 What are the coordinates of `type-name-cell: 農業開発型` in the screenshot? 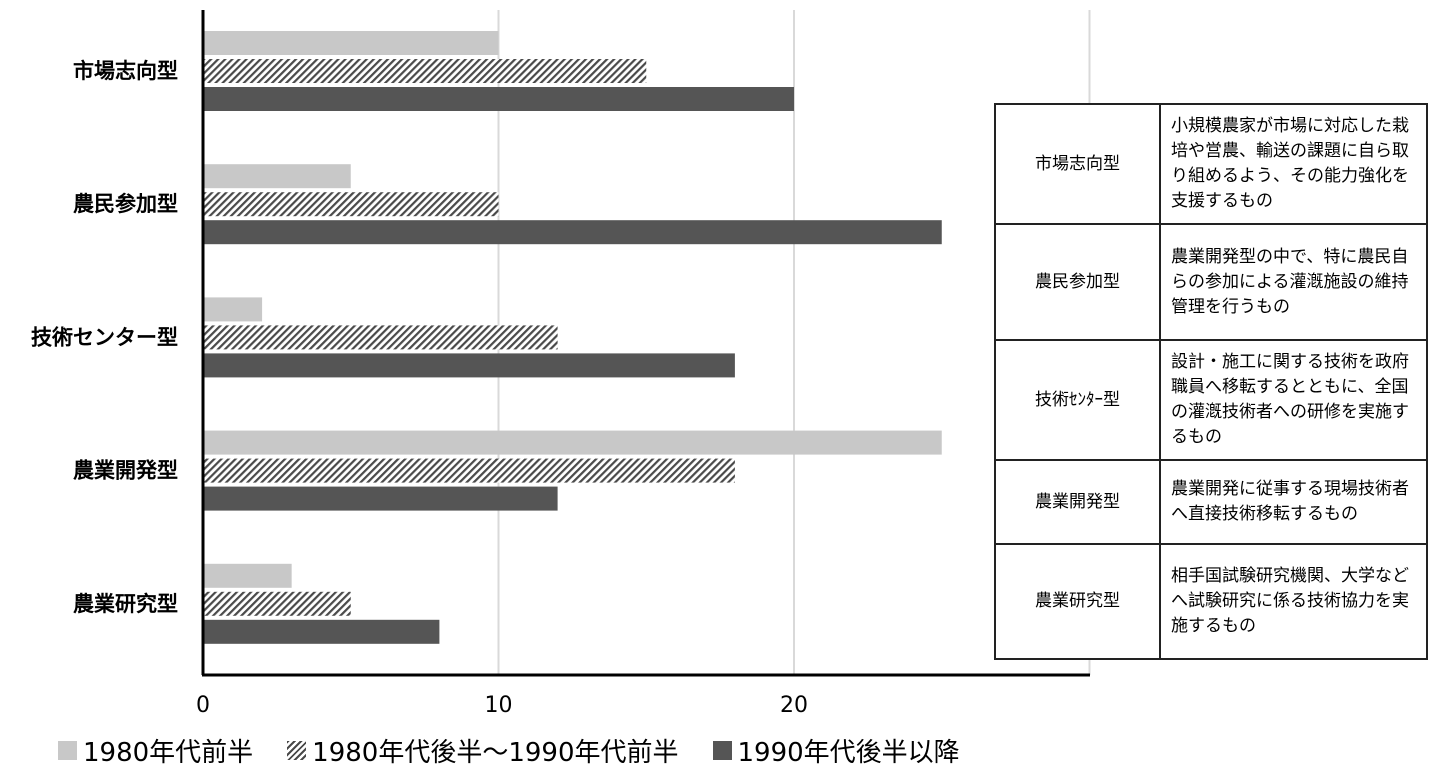 It's located at (1077, 502).